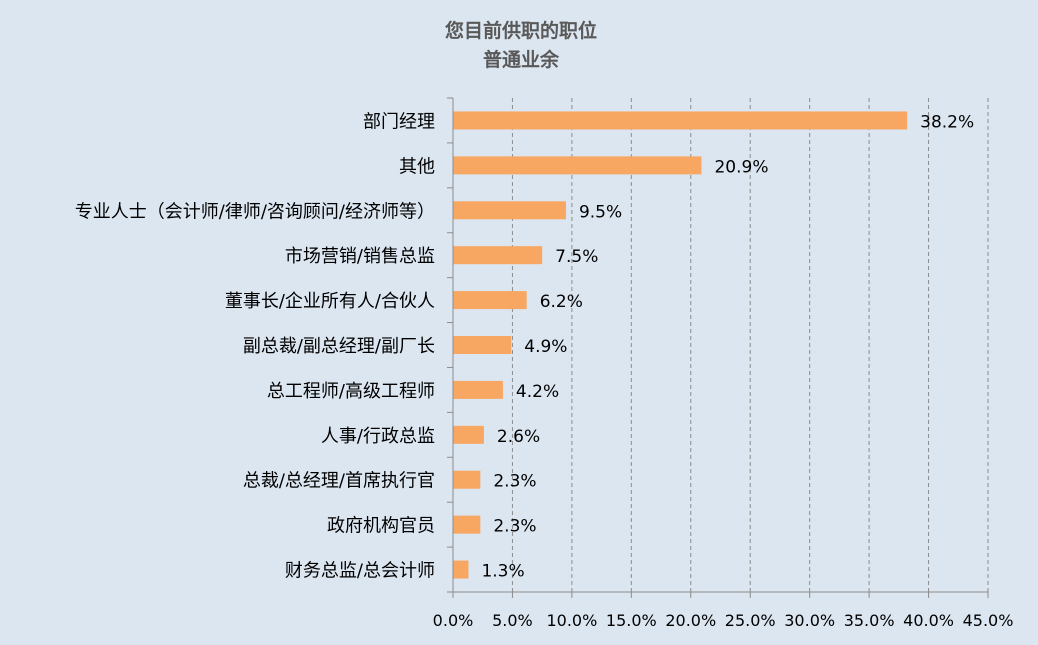  Describe the element at coordinates (947, 122) in the screenshot. I see `data-label: 38.2%` at that location.